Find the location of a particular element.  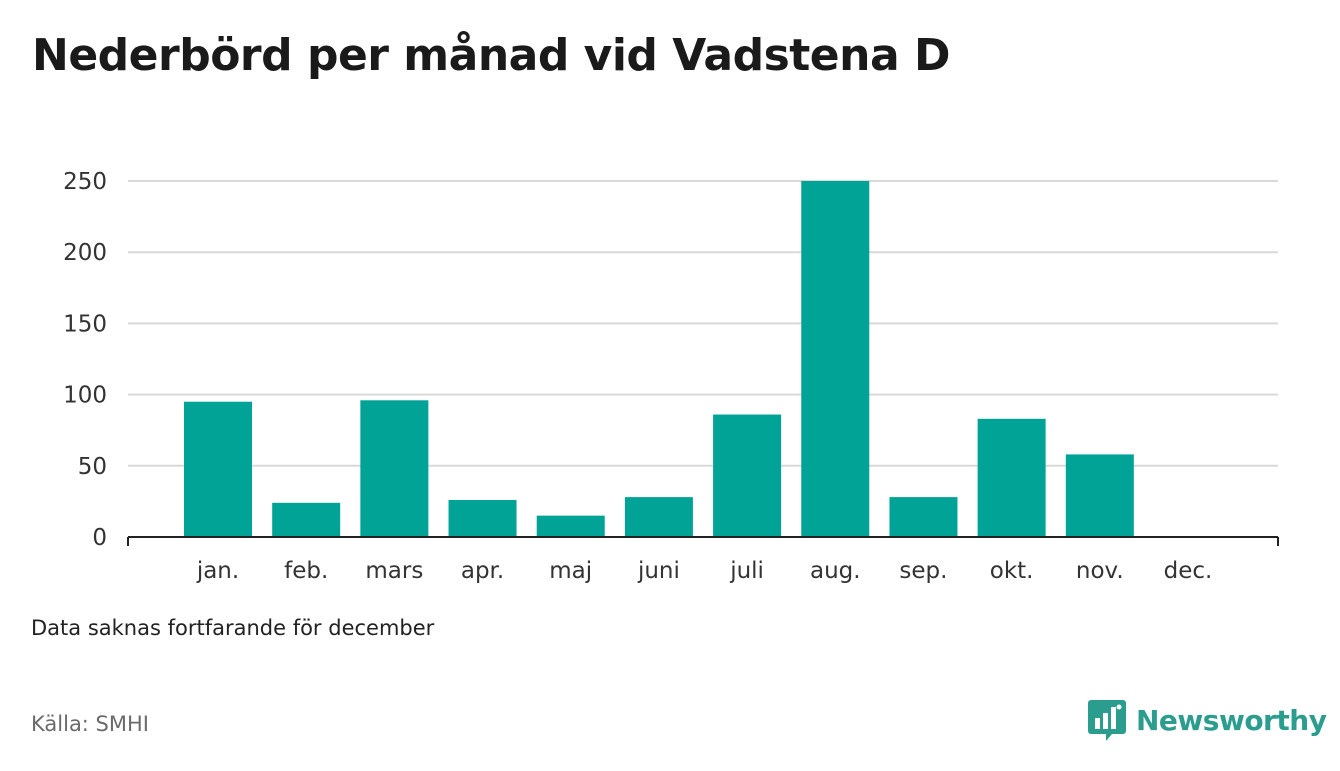

chart-title: Nederbörd per månad vid Vadstena D is located at coordinates (491, 55).